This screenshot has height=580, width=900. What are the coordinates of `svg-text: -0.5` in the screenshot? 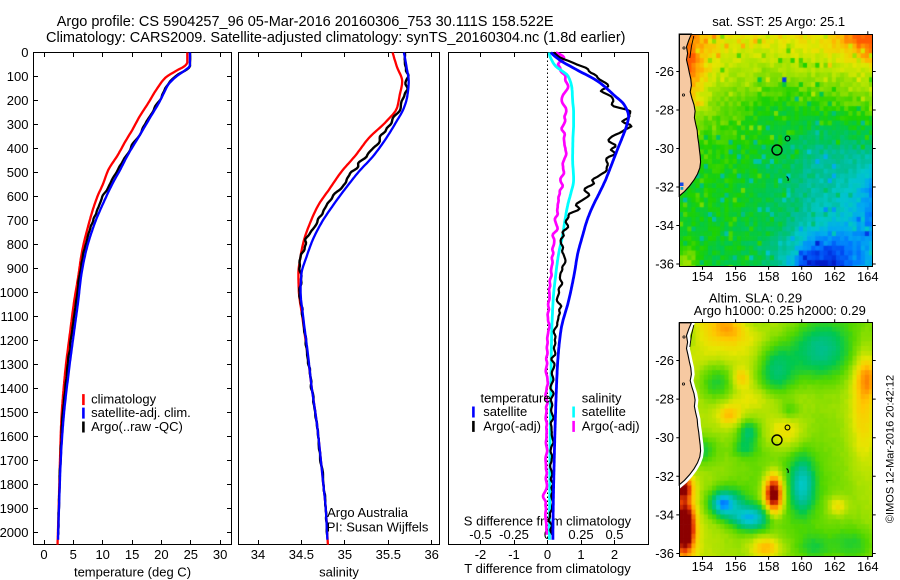 It's located at (480, 534).